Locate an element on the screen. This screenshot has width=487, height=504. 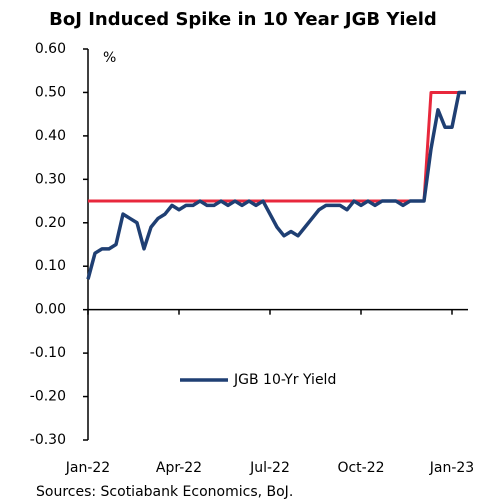
y-tick-label: 0.50 is located at coordinates (50, 92).